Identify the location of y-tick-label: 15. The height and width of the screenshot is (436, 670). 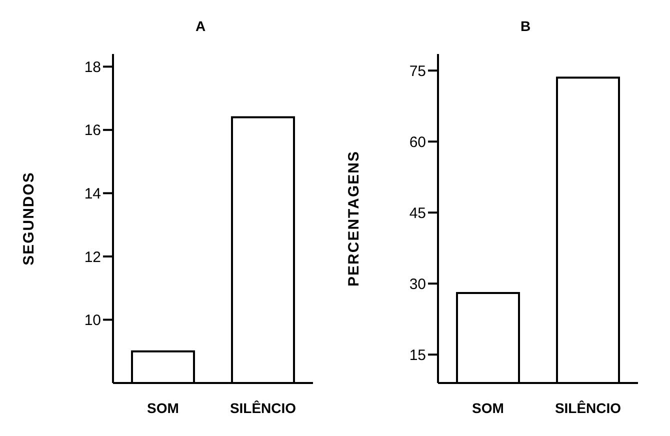
(417, 355).